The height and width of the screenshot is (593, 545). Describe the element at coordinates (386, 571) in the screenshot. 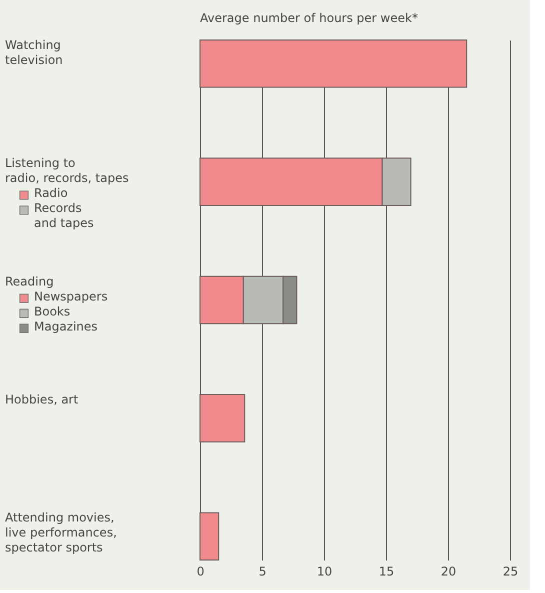

I see `x-tick-label: 15` at that location.